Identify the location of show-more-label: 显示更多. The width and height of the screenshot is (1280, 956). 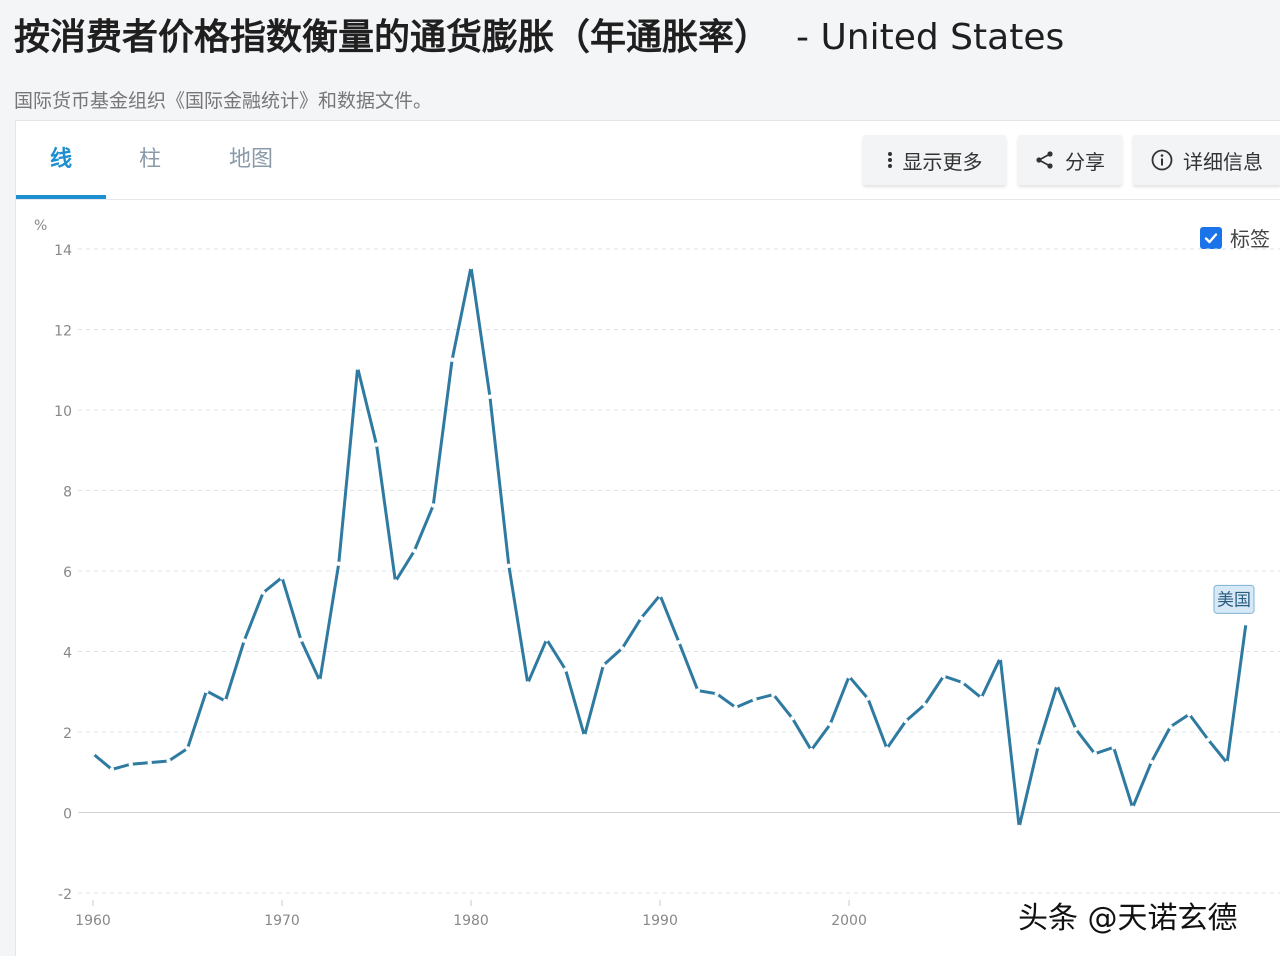
(942, 161).